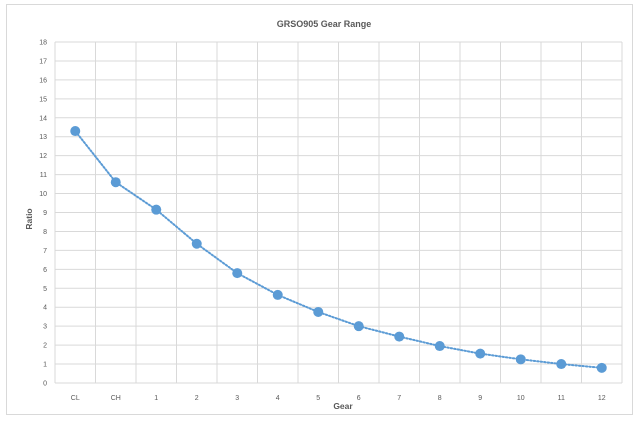 The image size is (640, 421). What do you see at coordinates (43, 99) in the screenshot?
I see `y-tick-label: 15` at bounding box center [43, 99].